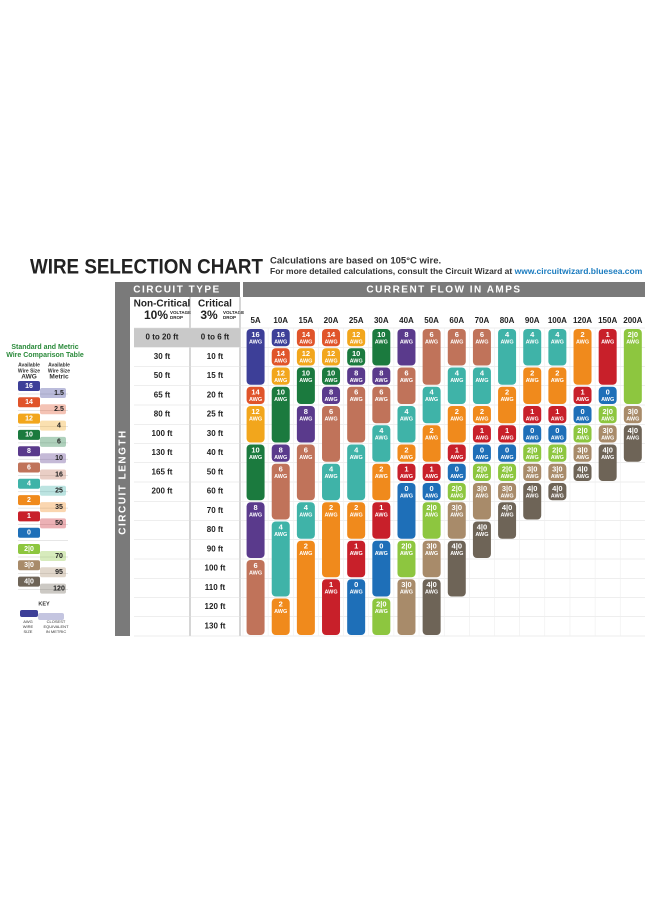 This screenshot has height=905, width=660. Describe the element at coordinates (59, 588) in the screenshot. I see `metric-label: 120` at that location.